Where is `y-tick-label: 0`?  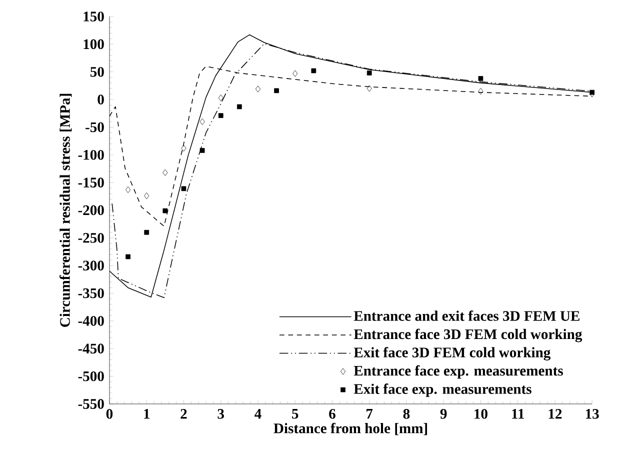 y-tick-label: 0 is located at coordinates (101, 99).